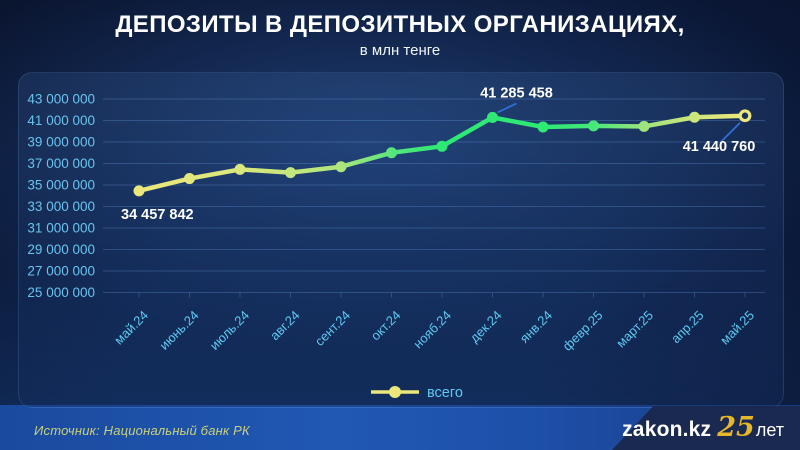 This screenshot has width=800, height=450. What do you see at coordinates (432, 330) in the screenshot?
I see `x-tick-label: нояб.24` at bounding box center [432, 330].